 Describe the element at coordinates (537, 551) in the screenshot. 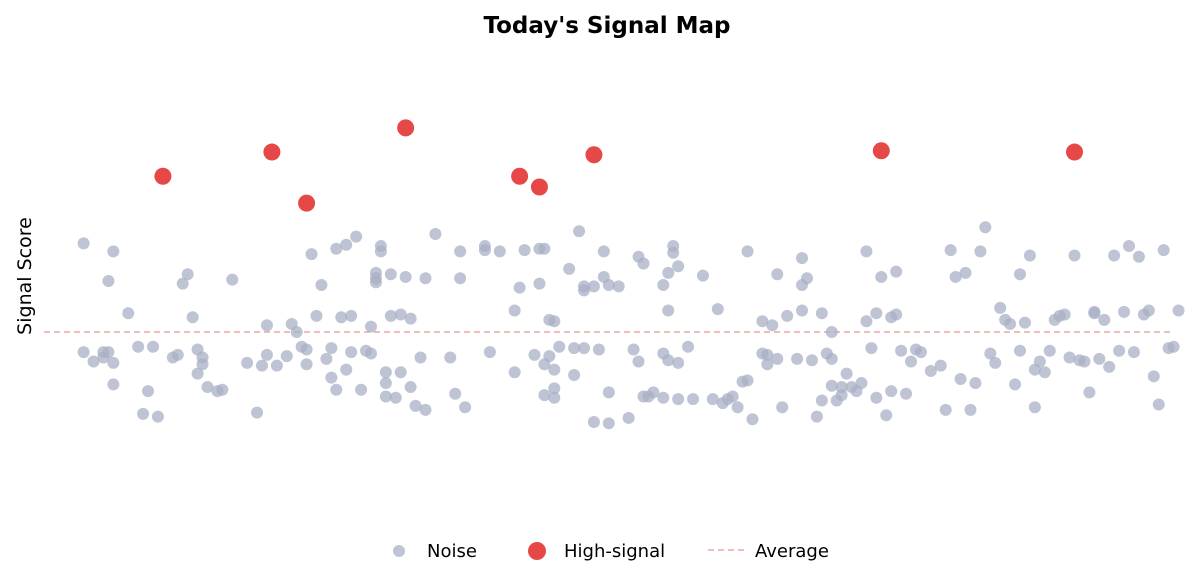

I see `legend-high-signal-marker` at that location.